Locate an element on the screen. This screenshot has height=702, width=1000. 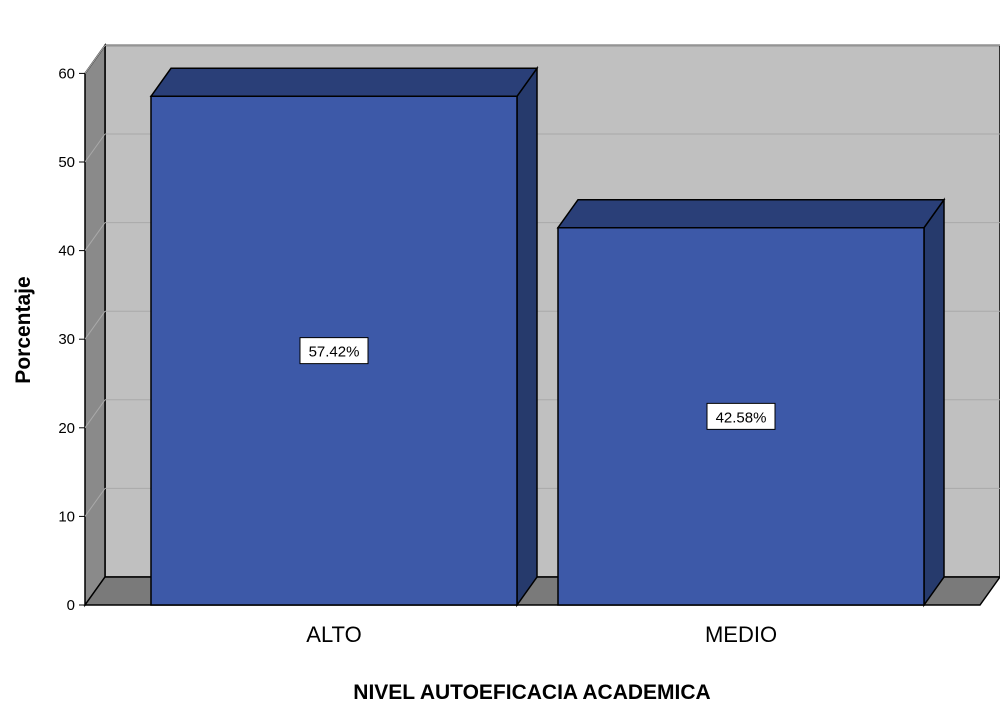
y-tick-label: 10 is located at coordinates (66, 516).